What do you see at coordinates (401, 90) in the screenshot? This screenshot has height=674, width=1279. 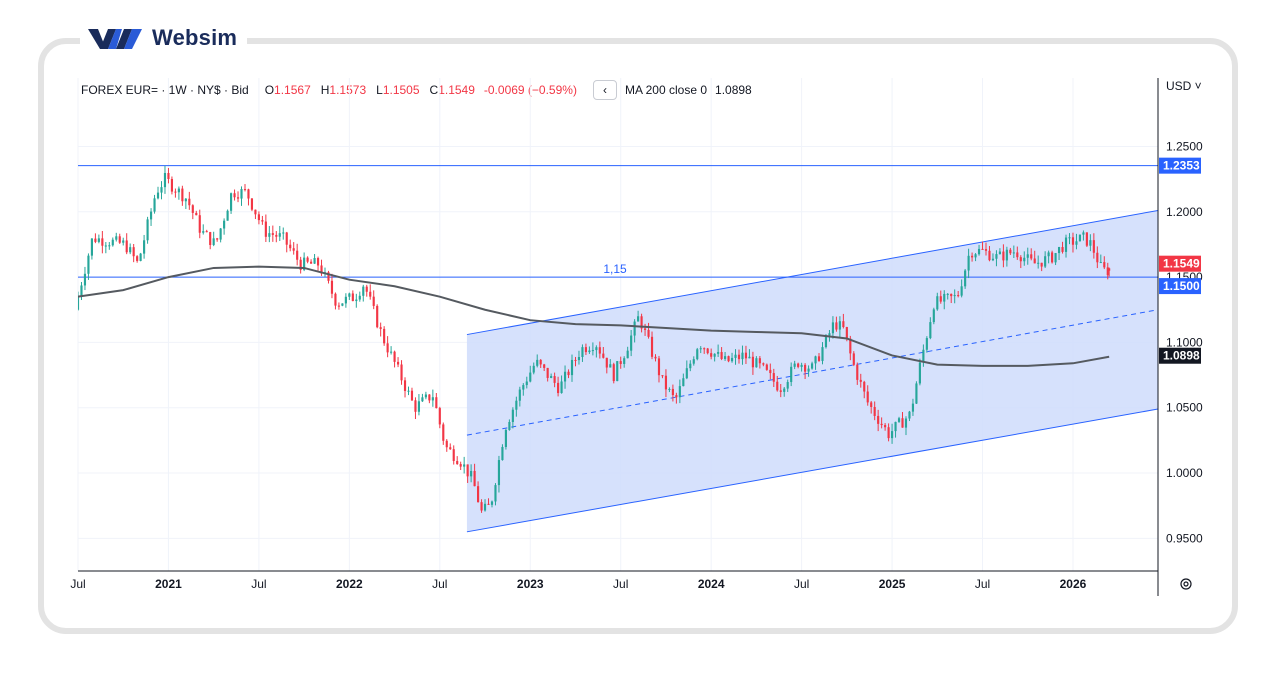 I see `low-value: 1.1505` at bounding box center [401, 90].